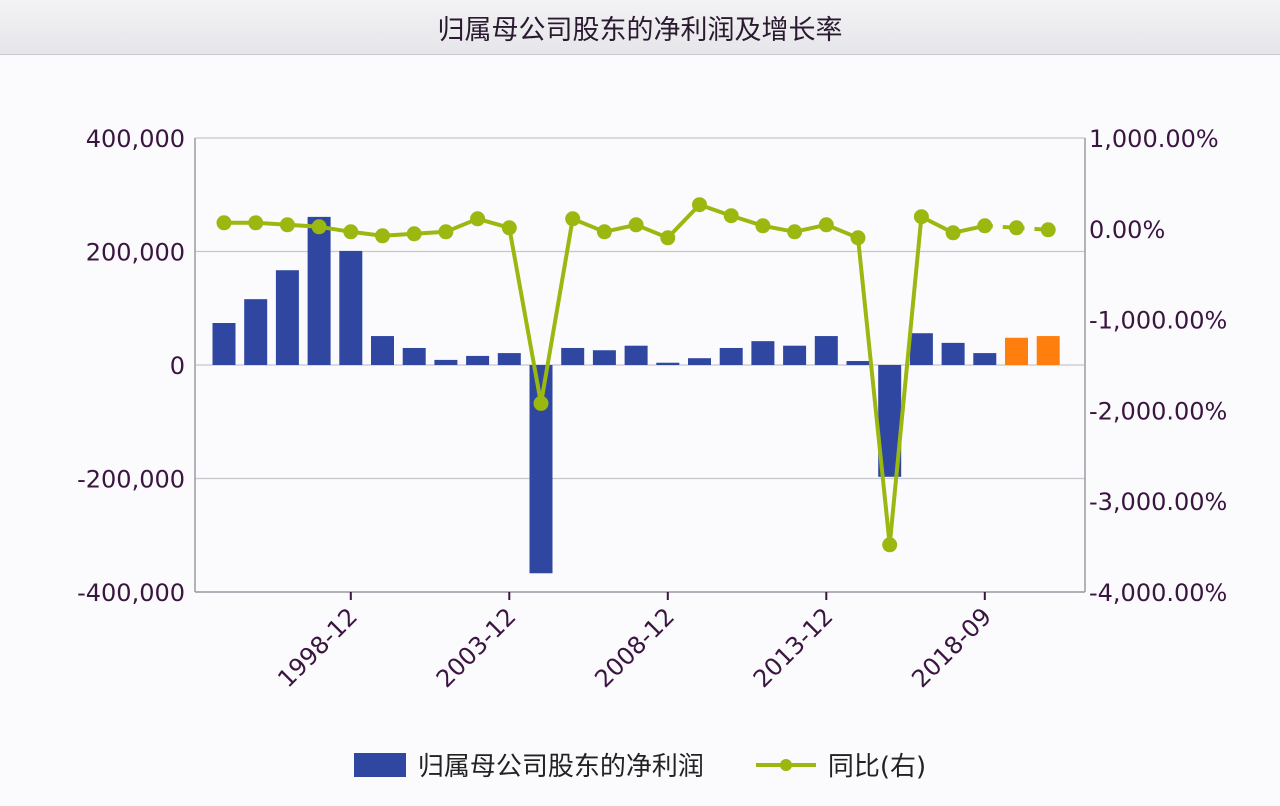 The width and height of the screenshot is (1280, 806). I want to click on right-axis-tick-label: -3,000.00%, so click(1158, 502).